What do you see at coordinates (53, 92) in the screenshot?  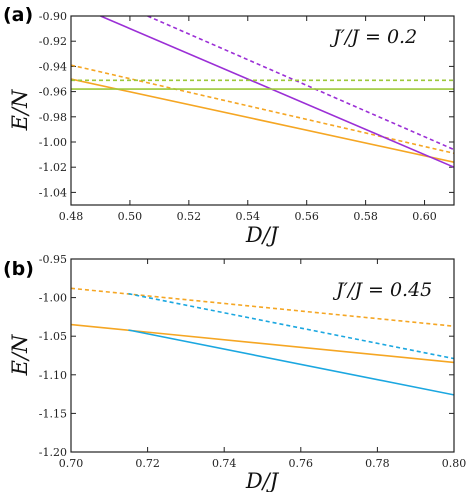 I see `y-tick-label-a: -0.96` at bounding box center [53, 92].